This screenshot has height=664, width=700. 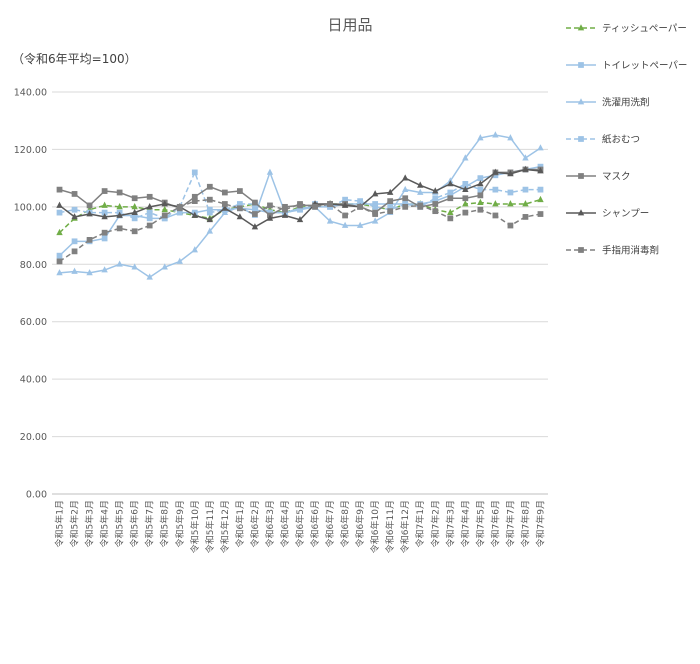 What do you see at coordinates (435, 523) in the screenshot?
I see `x-tick-label: 令和7年2月` at bounding box center [435, 523].